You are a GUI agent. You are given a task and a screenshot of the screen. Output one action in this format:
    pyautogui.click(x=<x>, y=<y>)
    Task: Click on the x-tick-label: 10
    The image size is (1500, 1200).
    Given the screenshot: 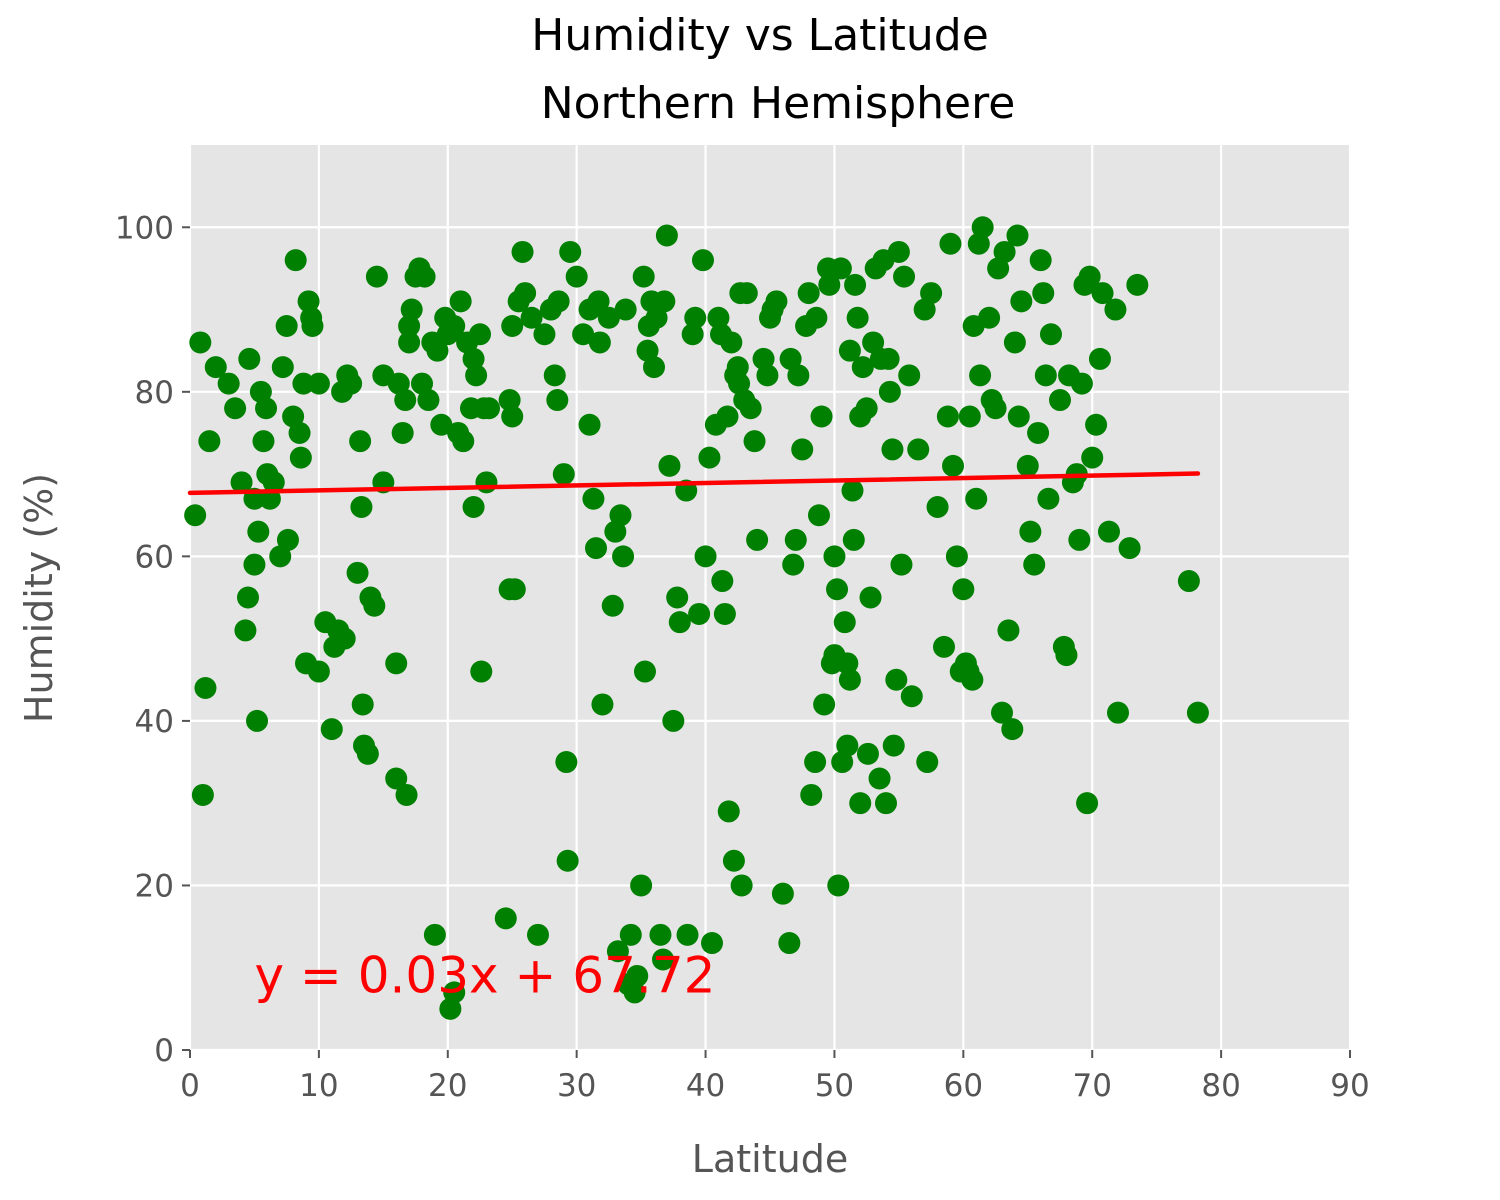 What is the action you would take?
    pyautogui.click(x=318, y=1086)
    